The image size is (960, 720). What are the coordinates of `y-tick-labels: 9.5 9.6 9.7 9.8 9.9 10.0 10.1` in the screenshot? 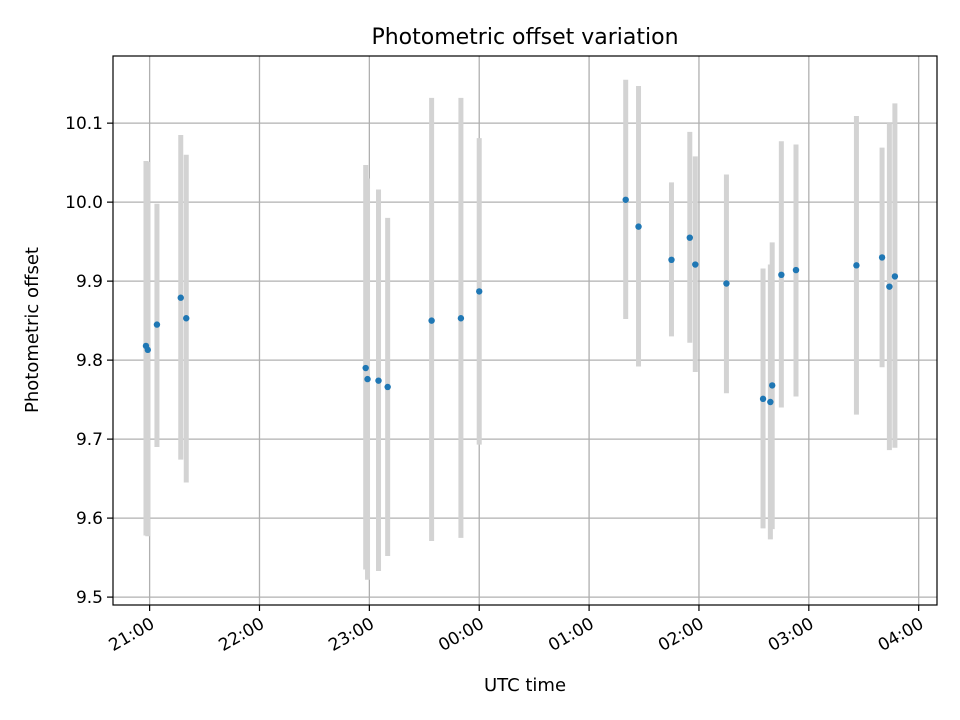 It's located at (84, 361).